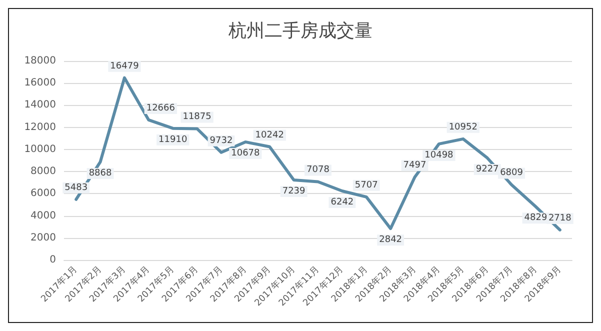 Image resolution: width=601 pixels, height=331 pixels. What do you see at coordinates (125, 66) in the screenshot?
I see `data-label: 16479` at bounding box center [125, 66].